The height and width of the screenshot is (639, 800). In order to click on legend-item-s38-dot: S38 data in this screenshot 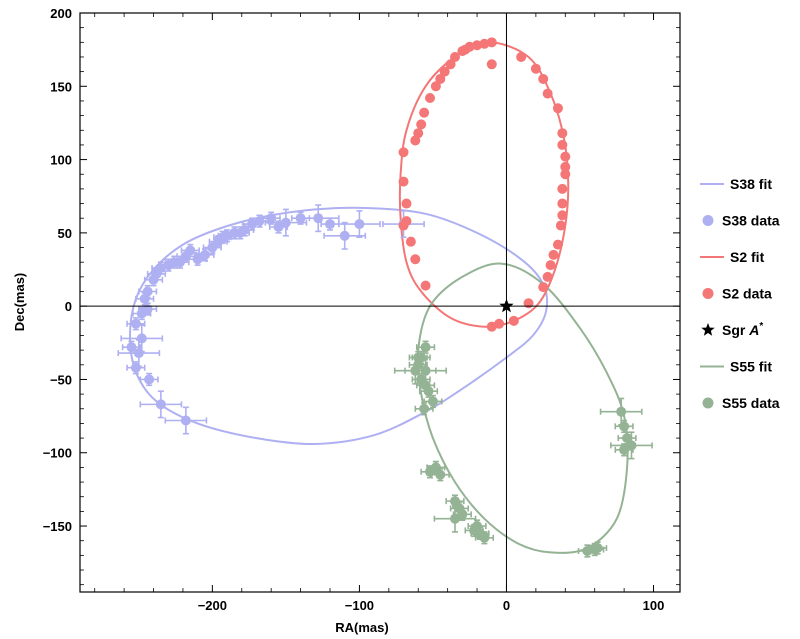, I will do `click(741, 221)`.